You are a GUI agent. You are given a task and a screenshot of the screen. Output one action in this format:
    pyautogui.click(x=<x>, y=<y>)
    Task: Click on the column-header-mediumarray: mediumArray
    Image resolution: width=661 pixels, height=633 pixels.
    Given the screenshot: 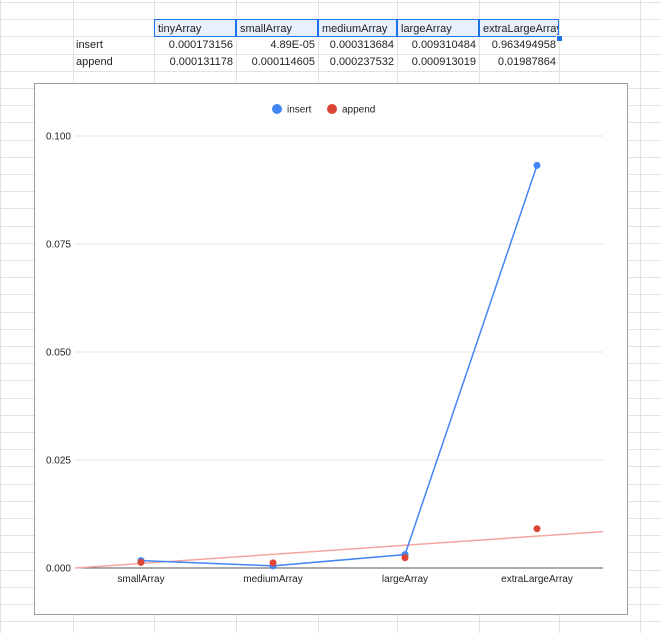 What is the action you would take?
    pyautogui.click(x=357, y=28)
    